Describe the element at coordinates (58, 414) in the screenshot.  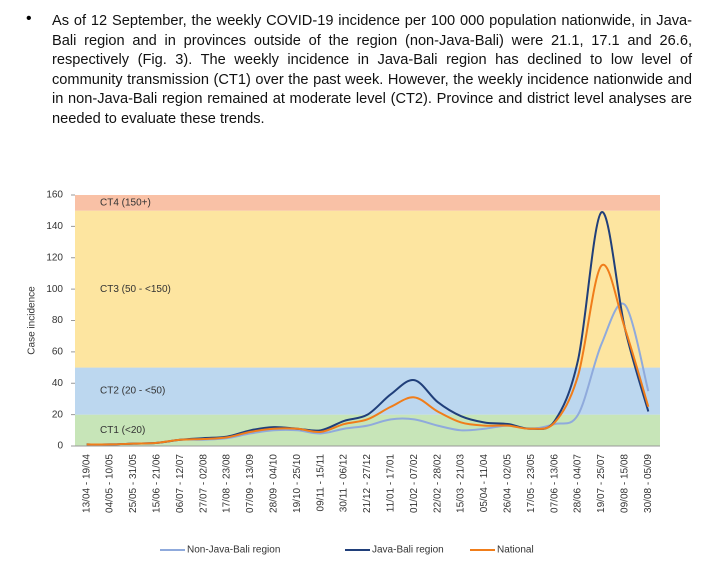
I see `y-tick-label: 20` at that location.